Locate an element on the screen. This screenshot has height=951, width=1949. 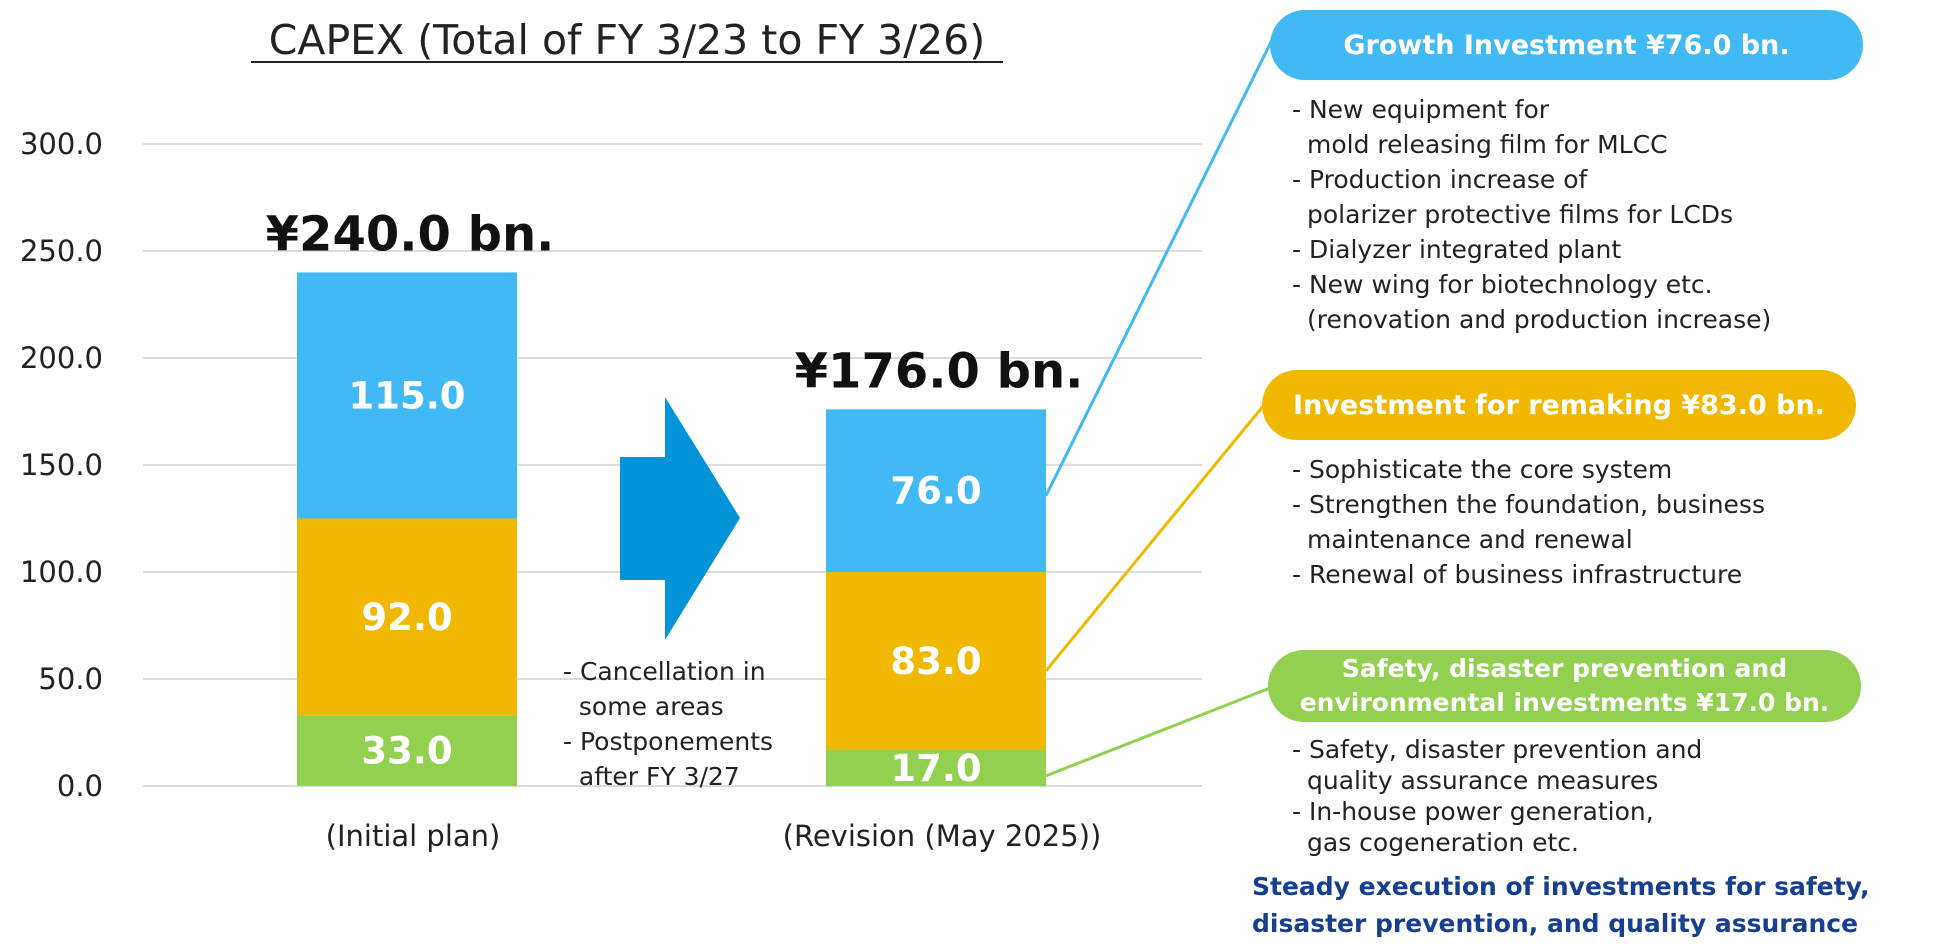
safety-detail-3: - In-house power generation, is located at coordinates (1473, 811).